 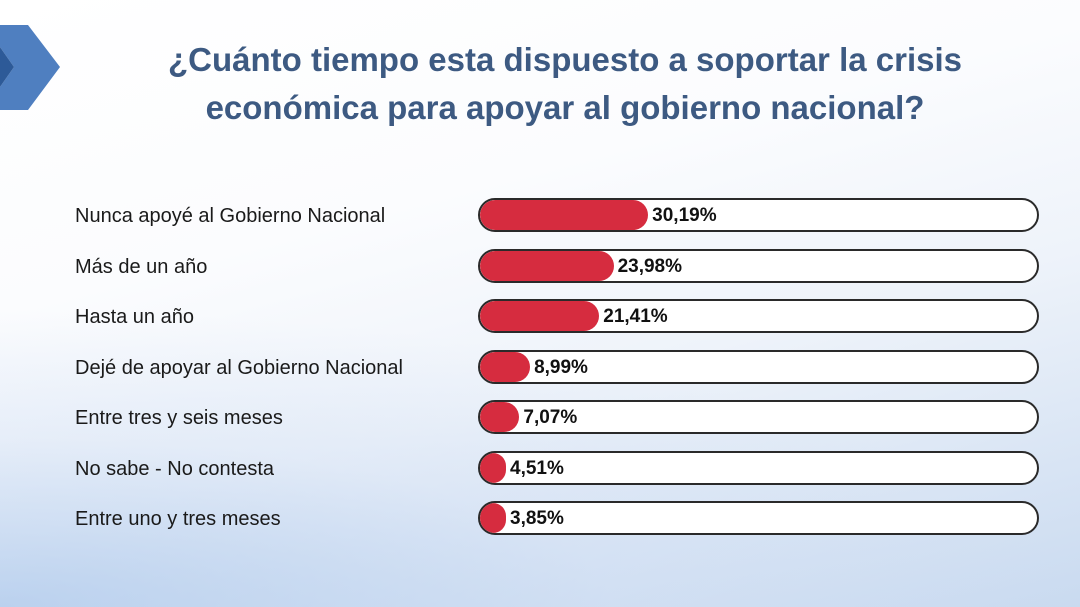 What do you see at coordinates (635, 316) in the screenshot?
I see `value-label: 21,41%` at bounding box center [635, 316].